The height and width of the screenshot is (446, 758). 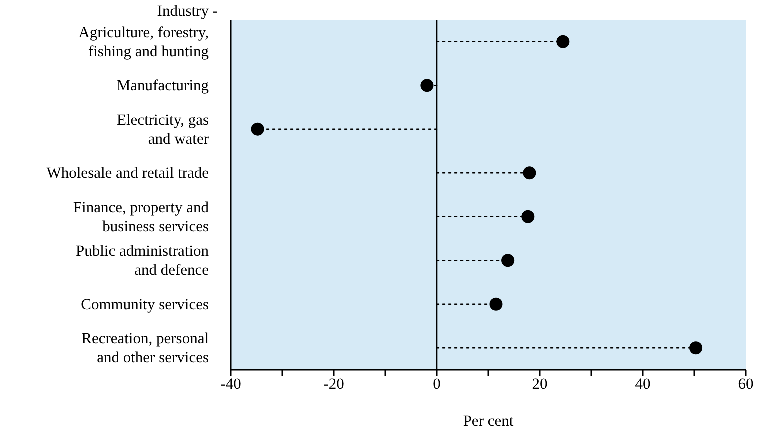 I want to click on x-tick-label: 60, so click(x=746, y=385).